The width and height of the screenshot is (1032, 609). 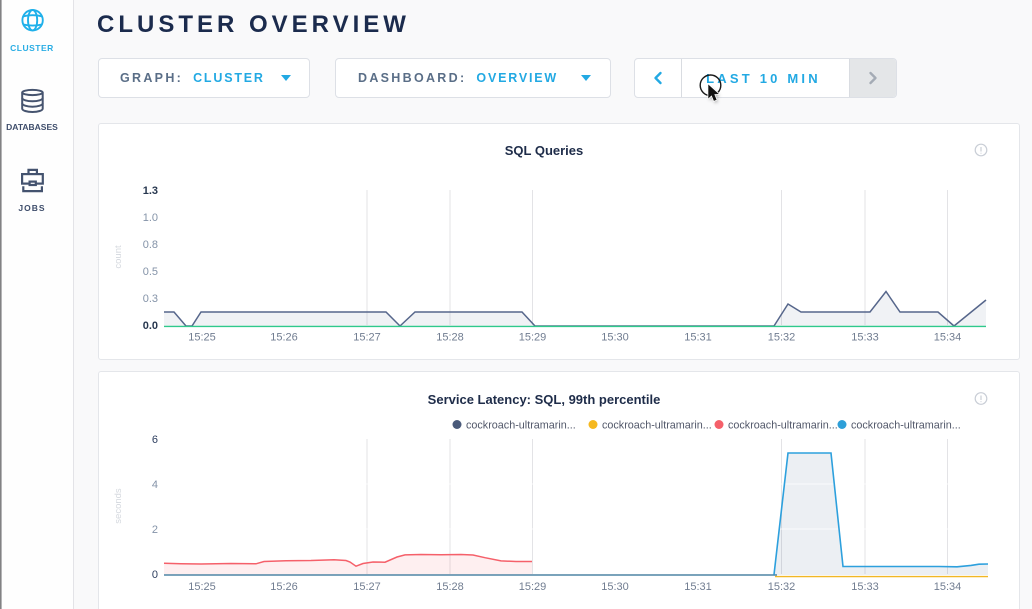 What do you see at coordinates (150, 326) in the screenshot?
I see `svg-text: 0.0` at bounding box center [150, 326].